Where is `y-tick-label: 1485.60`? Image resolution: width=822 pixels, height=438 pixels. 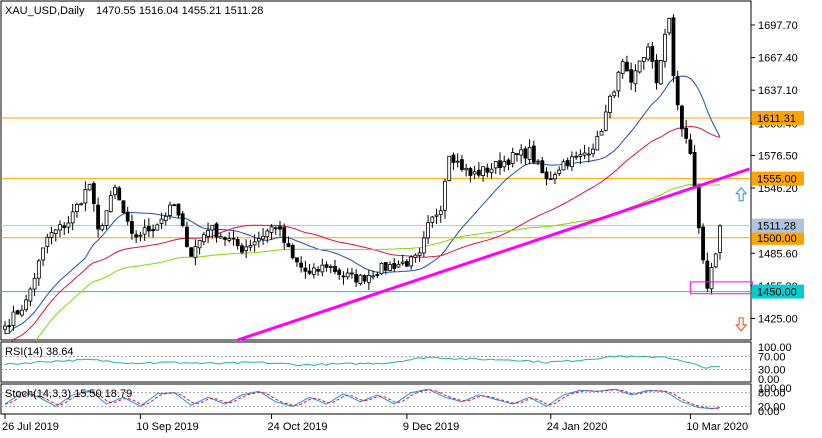
y-tick-label: 1485.60 is located at coordinates (778, 254).